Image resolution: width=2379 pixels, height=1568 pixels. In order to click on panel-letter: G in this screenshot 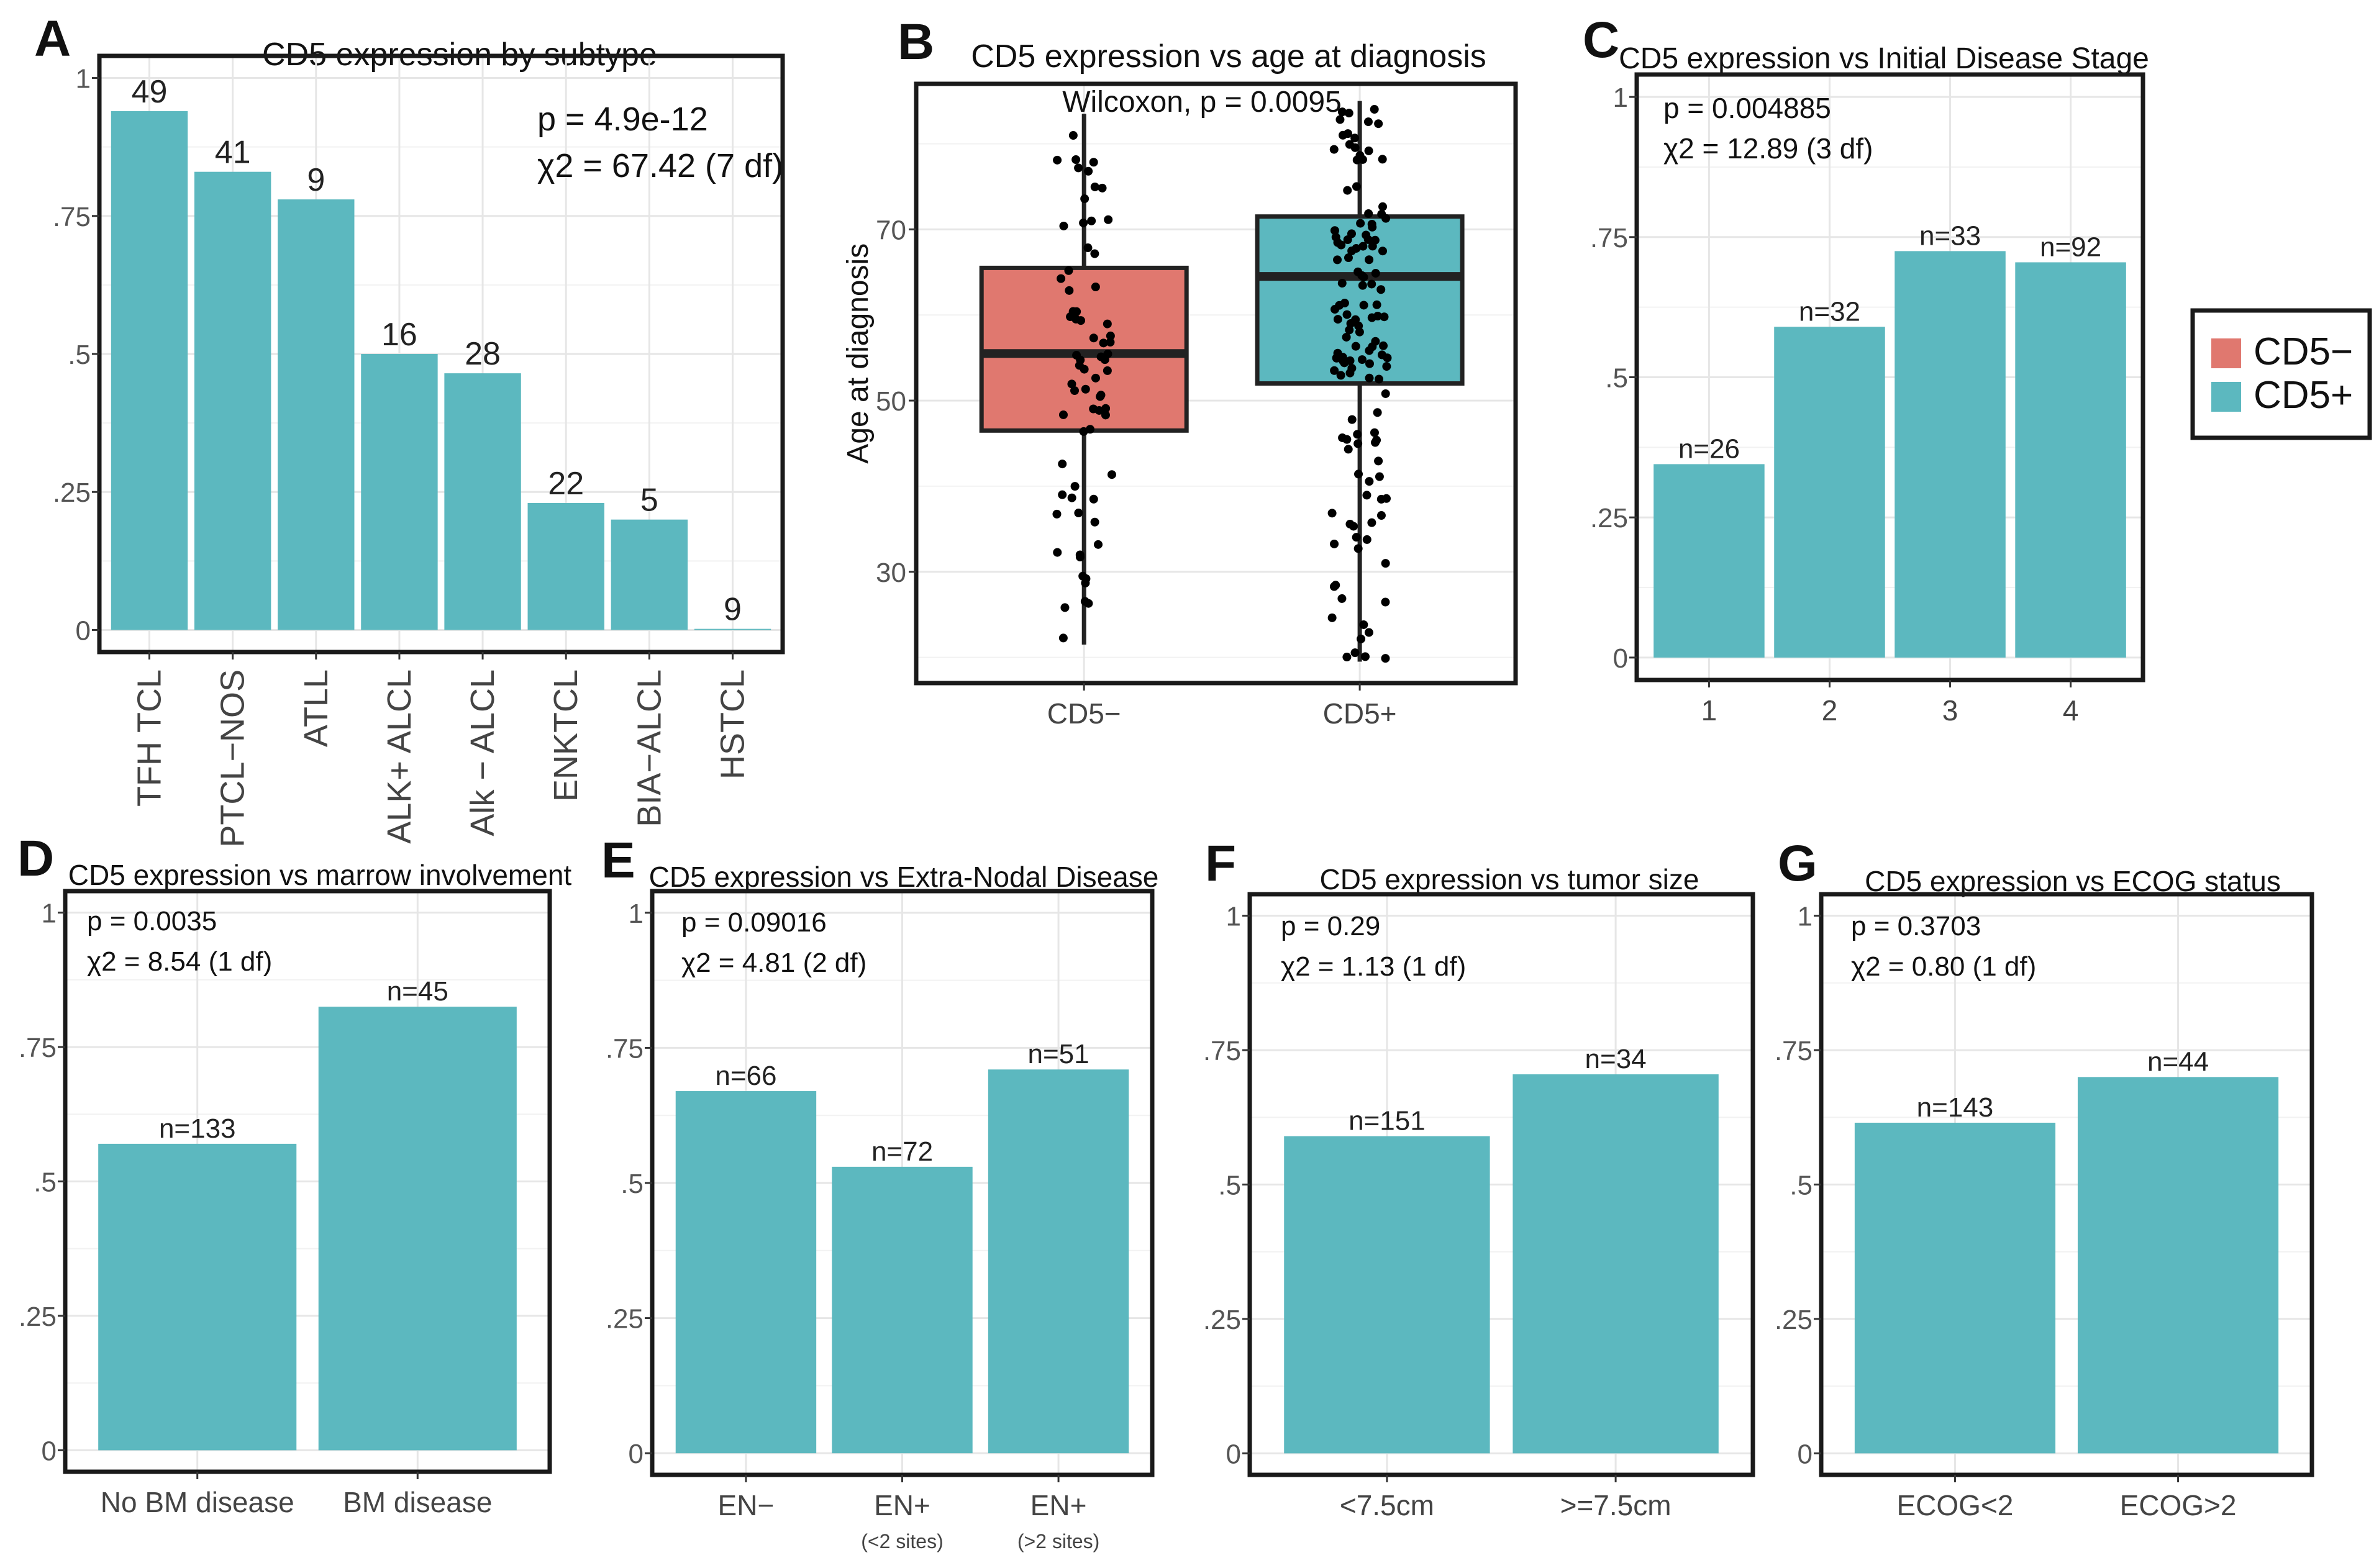, I will do `click(1797, 863)`.